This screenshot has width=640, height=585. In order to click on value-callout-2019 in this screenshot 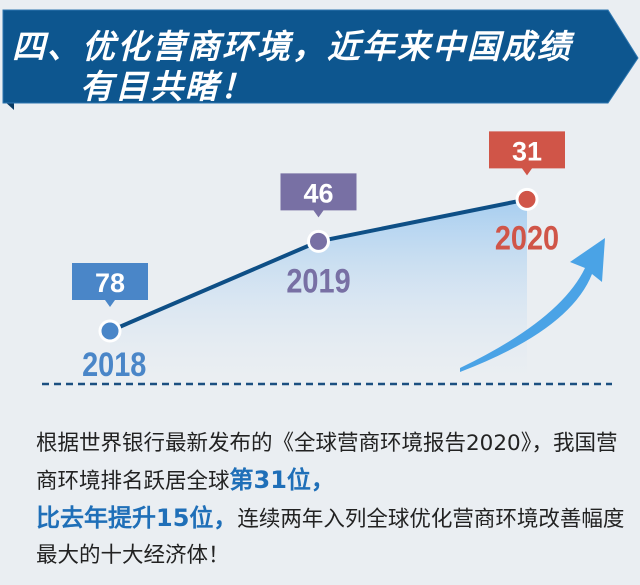, I will do `click(318, 195)`.